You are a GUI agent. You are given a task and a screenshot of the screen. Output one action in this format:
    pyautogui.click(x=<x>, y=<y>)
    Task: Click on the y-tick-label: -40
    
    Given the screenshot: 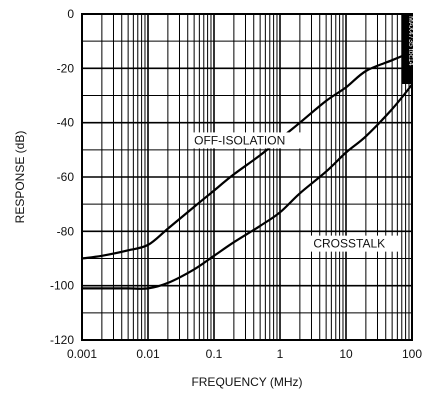 What is the action you would take?
    pyautogui.click(x=66, y=123)
    